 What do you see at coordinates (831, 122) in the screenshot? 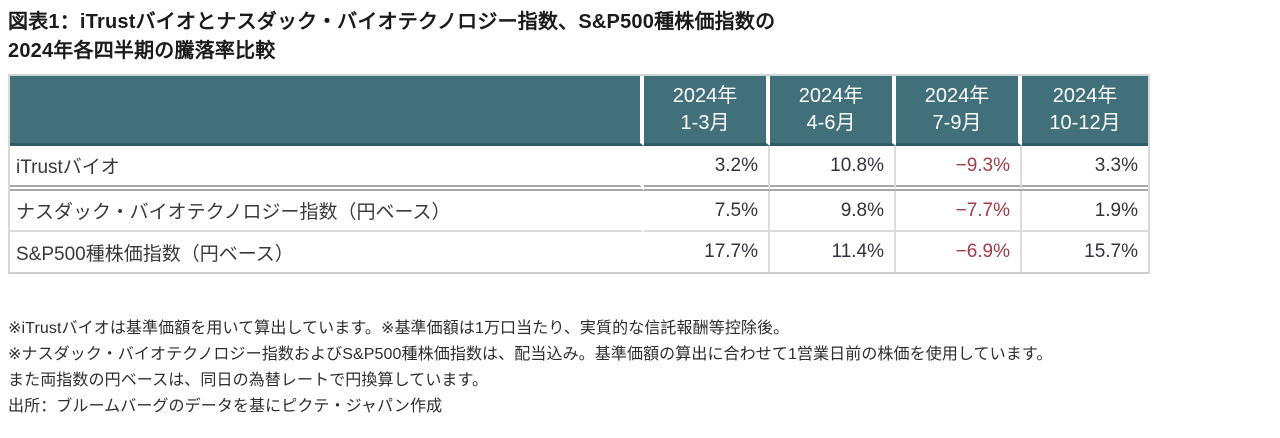
I see `header-q2-months: 4-6月` at bounding box center [831, 122].